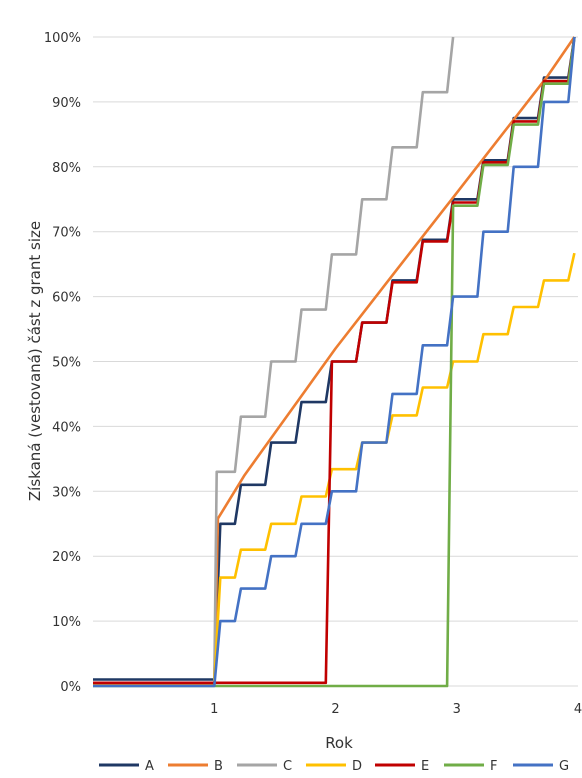 This screenshot has height=778, width=582. I want to click on y-tick-label: 0%, so click(70, 687).